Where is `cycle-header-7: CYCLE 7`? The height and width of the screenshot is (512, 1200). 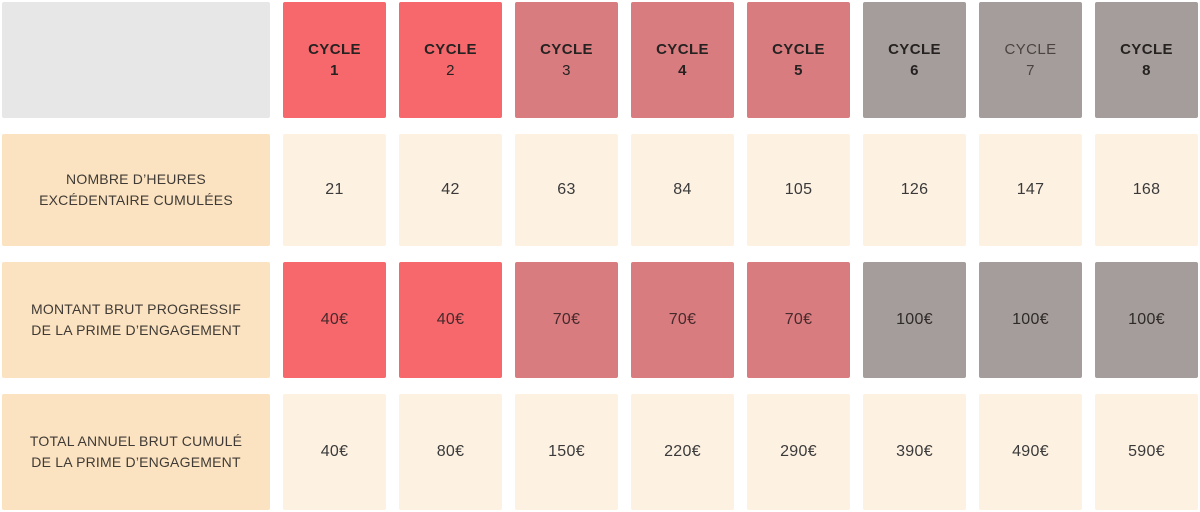
cycle-header-7: CYCLE 7 is located at coordinates (1030, 60).